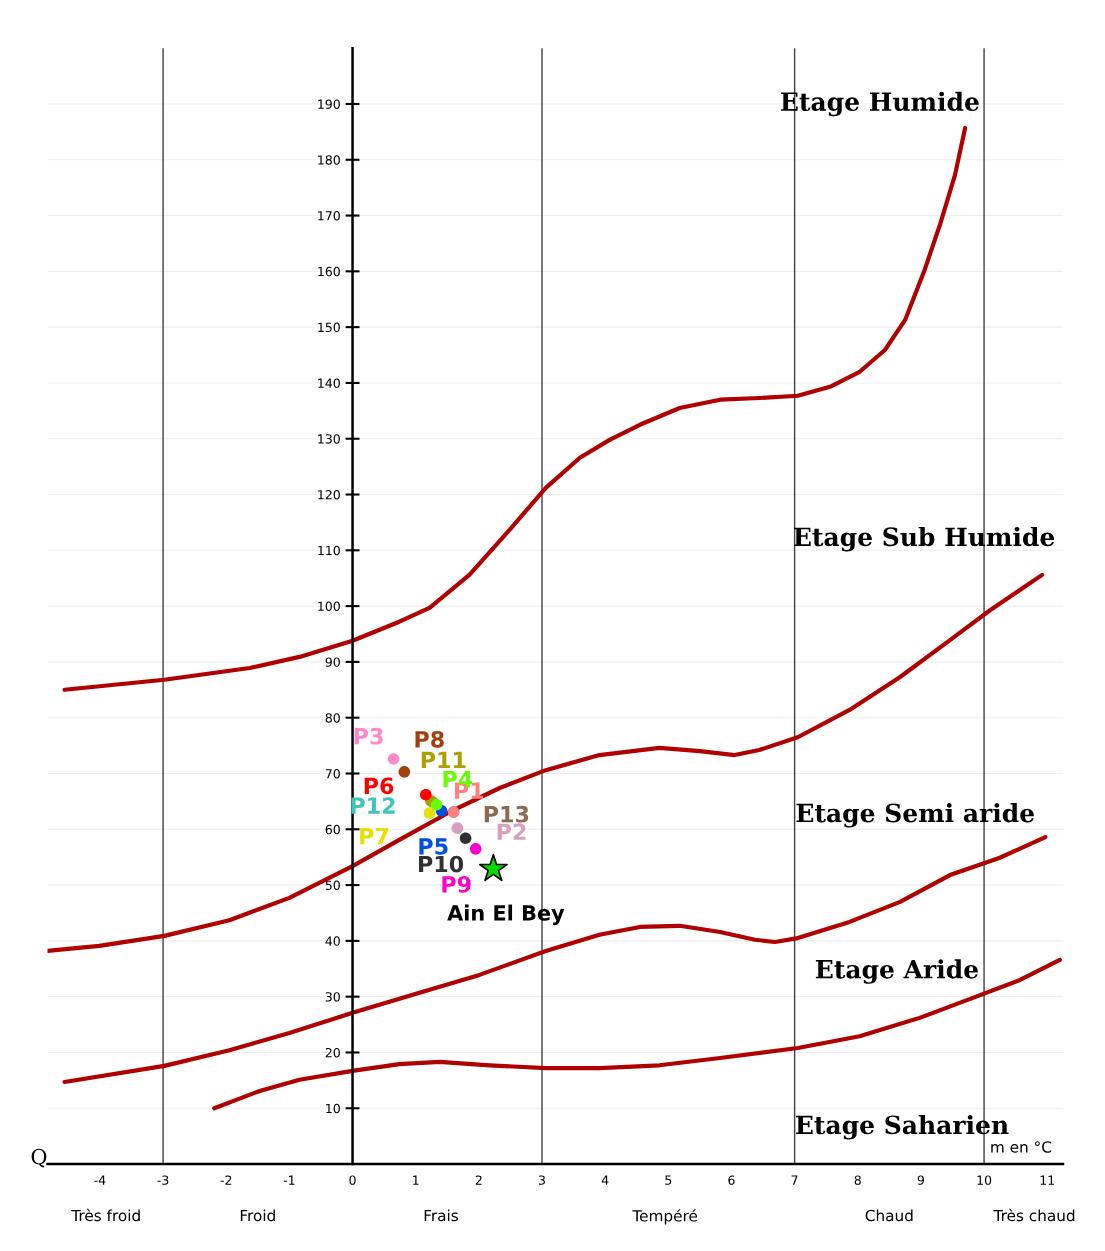 The width and height of the screenshot is (1105, 1251). What do you see at coordinates (329, 494) in the screenshot?
I see `y-tick-label: 120` at bounding box center [329, 494].